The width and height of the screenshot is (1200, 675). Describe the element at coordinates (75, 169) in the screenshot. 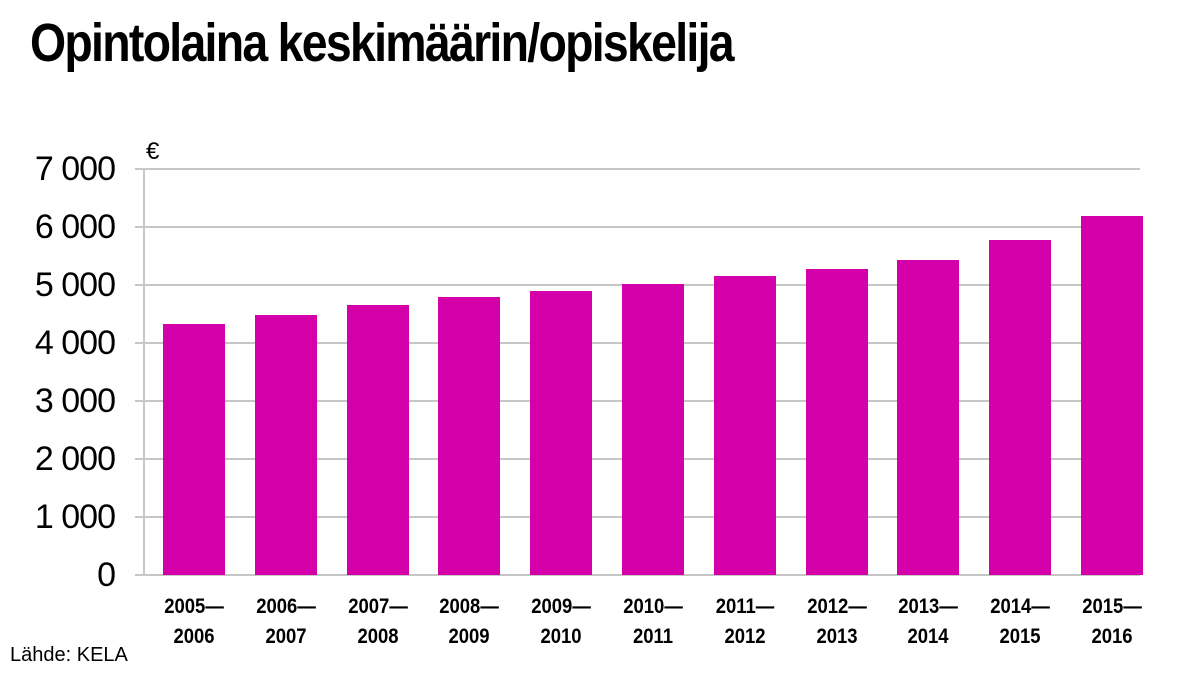

I see `y-tick-label: 7 000` at that location.